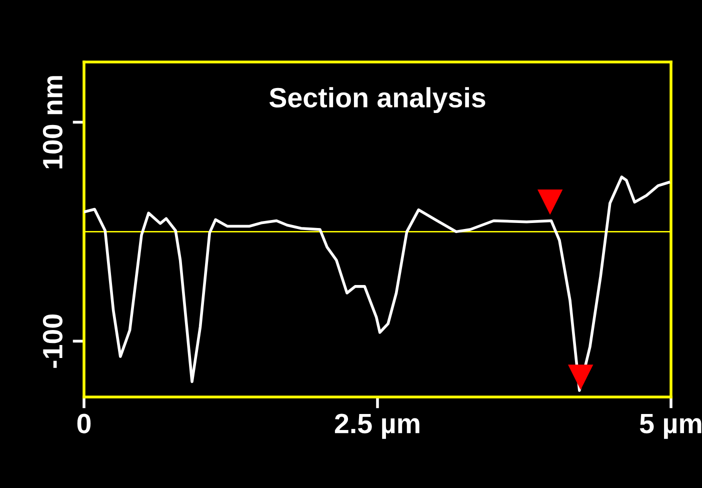  I want to click on text: Section analysis, so click(377, 100).